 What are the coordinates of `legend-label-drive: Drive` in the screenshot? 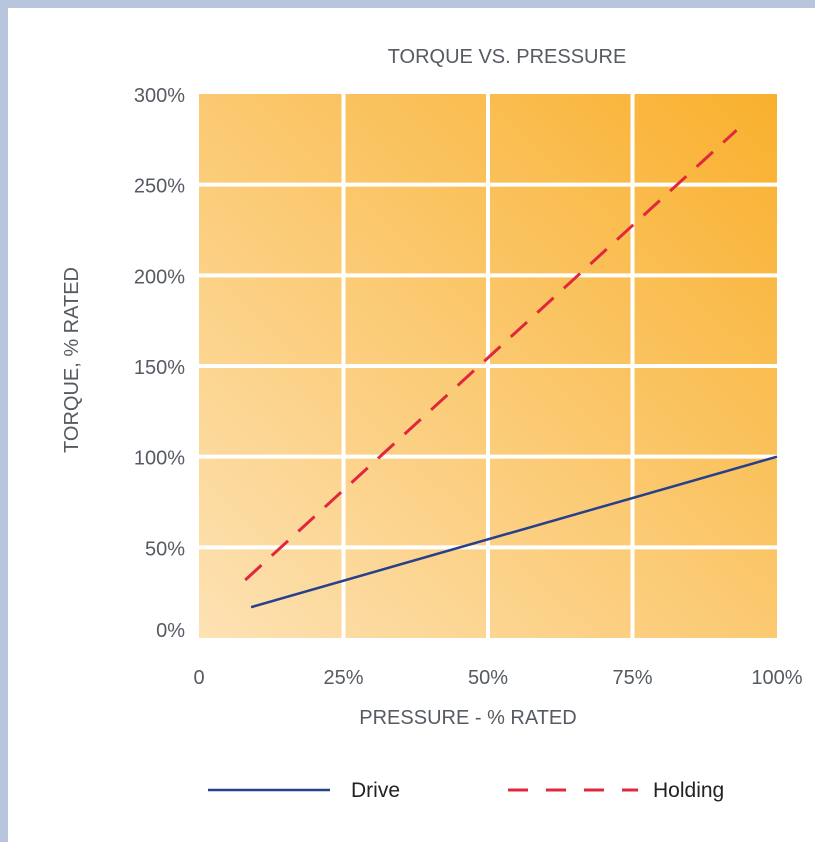 It's located at (375, 790).